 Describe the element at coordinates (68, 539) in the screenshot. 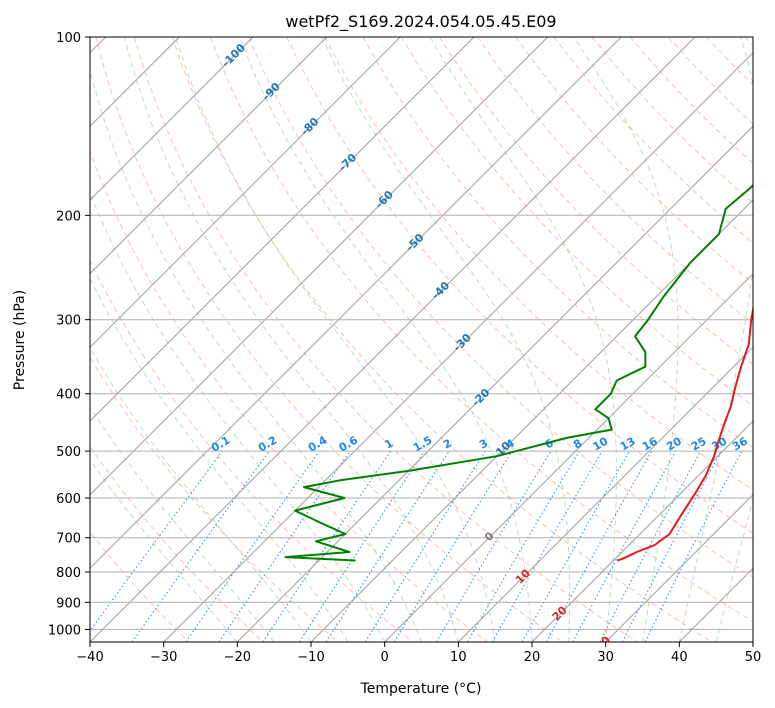

I see `y-tick-label: 700` at that location.